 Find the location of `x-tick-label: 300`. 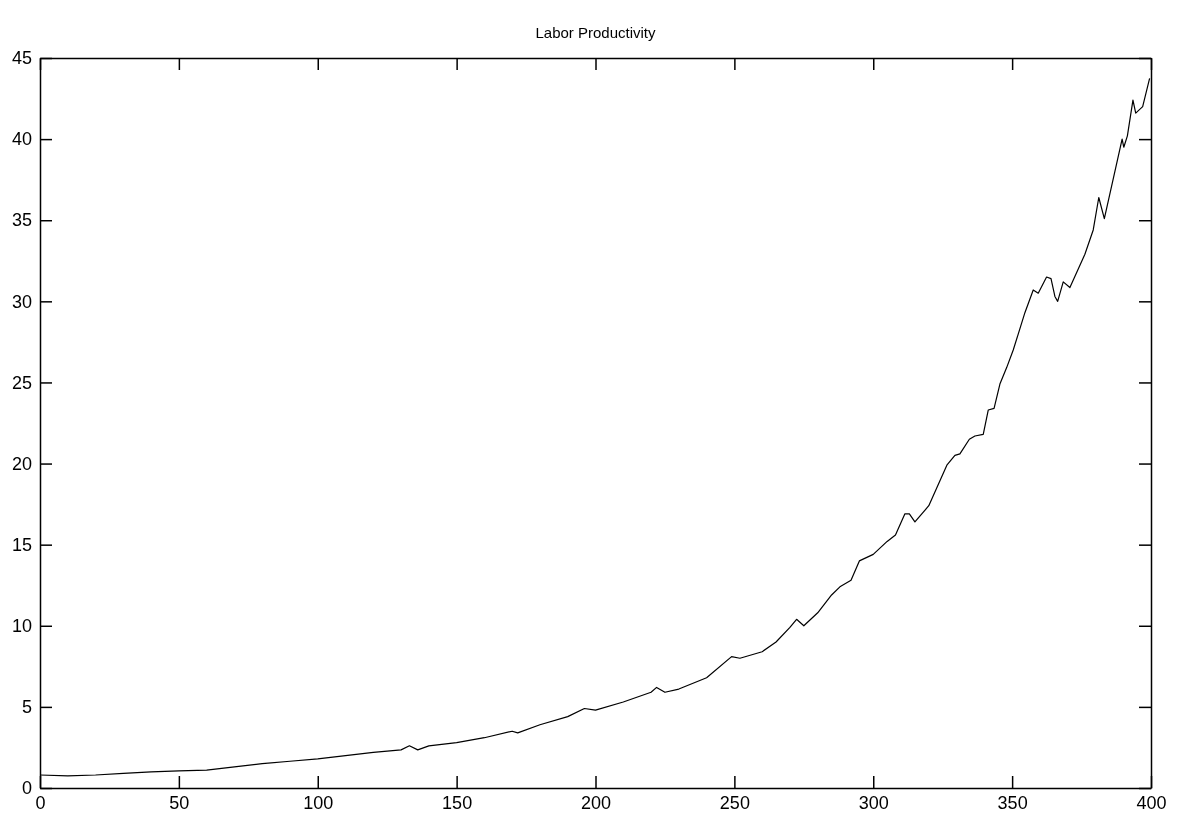

x-tick-label: 300 is located at coordinates (873, 802).